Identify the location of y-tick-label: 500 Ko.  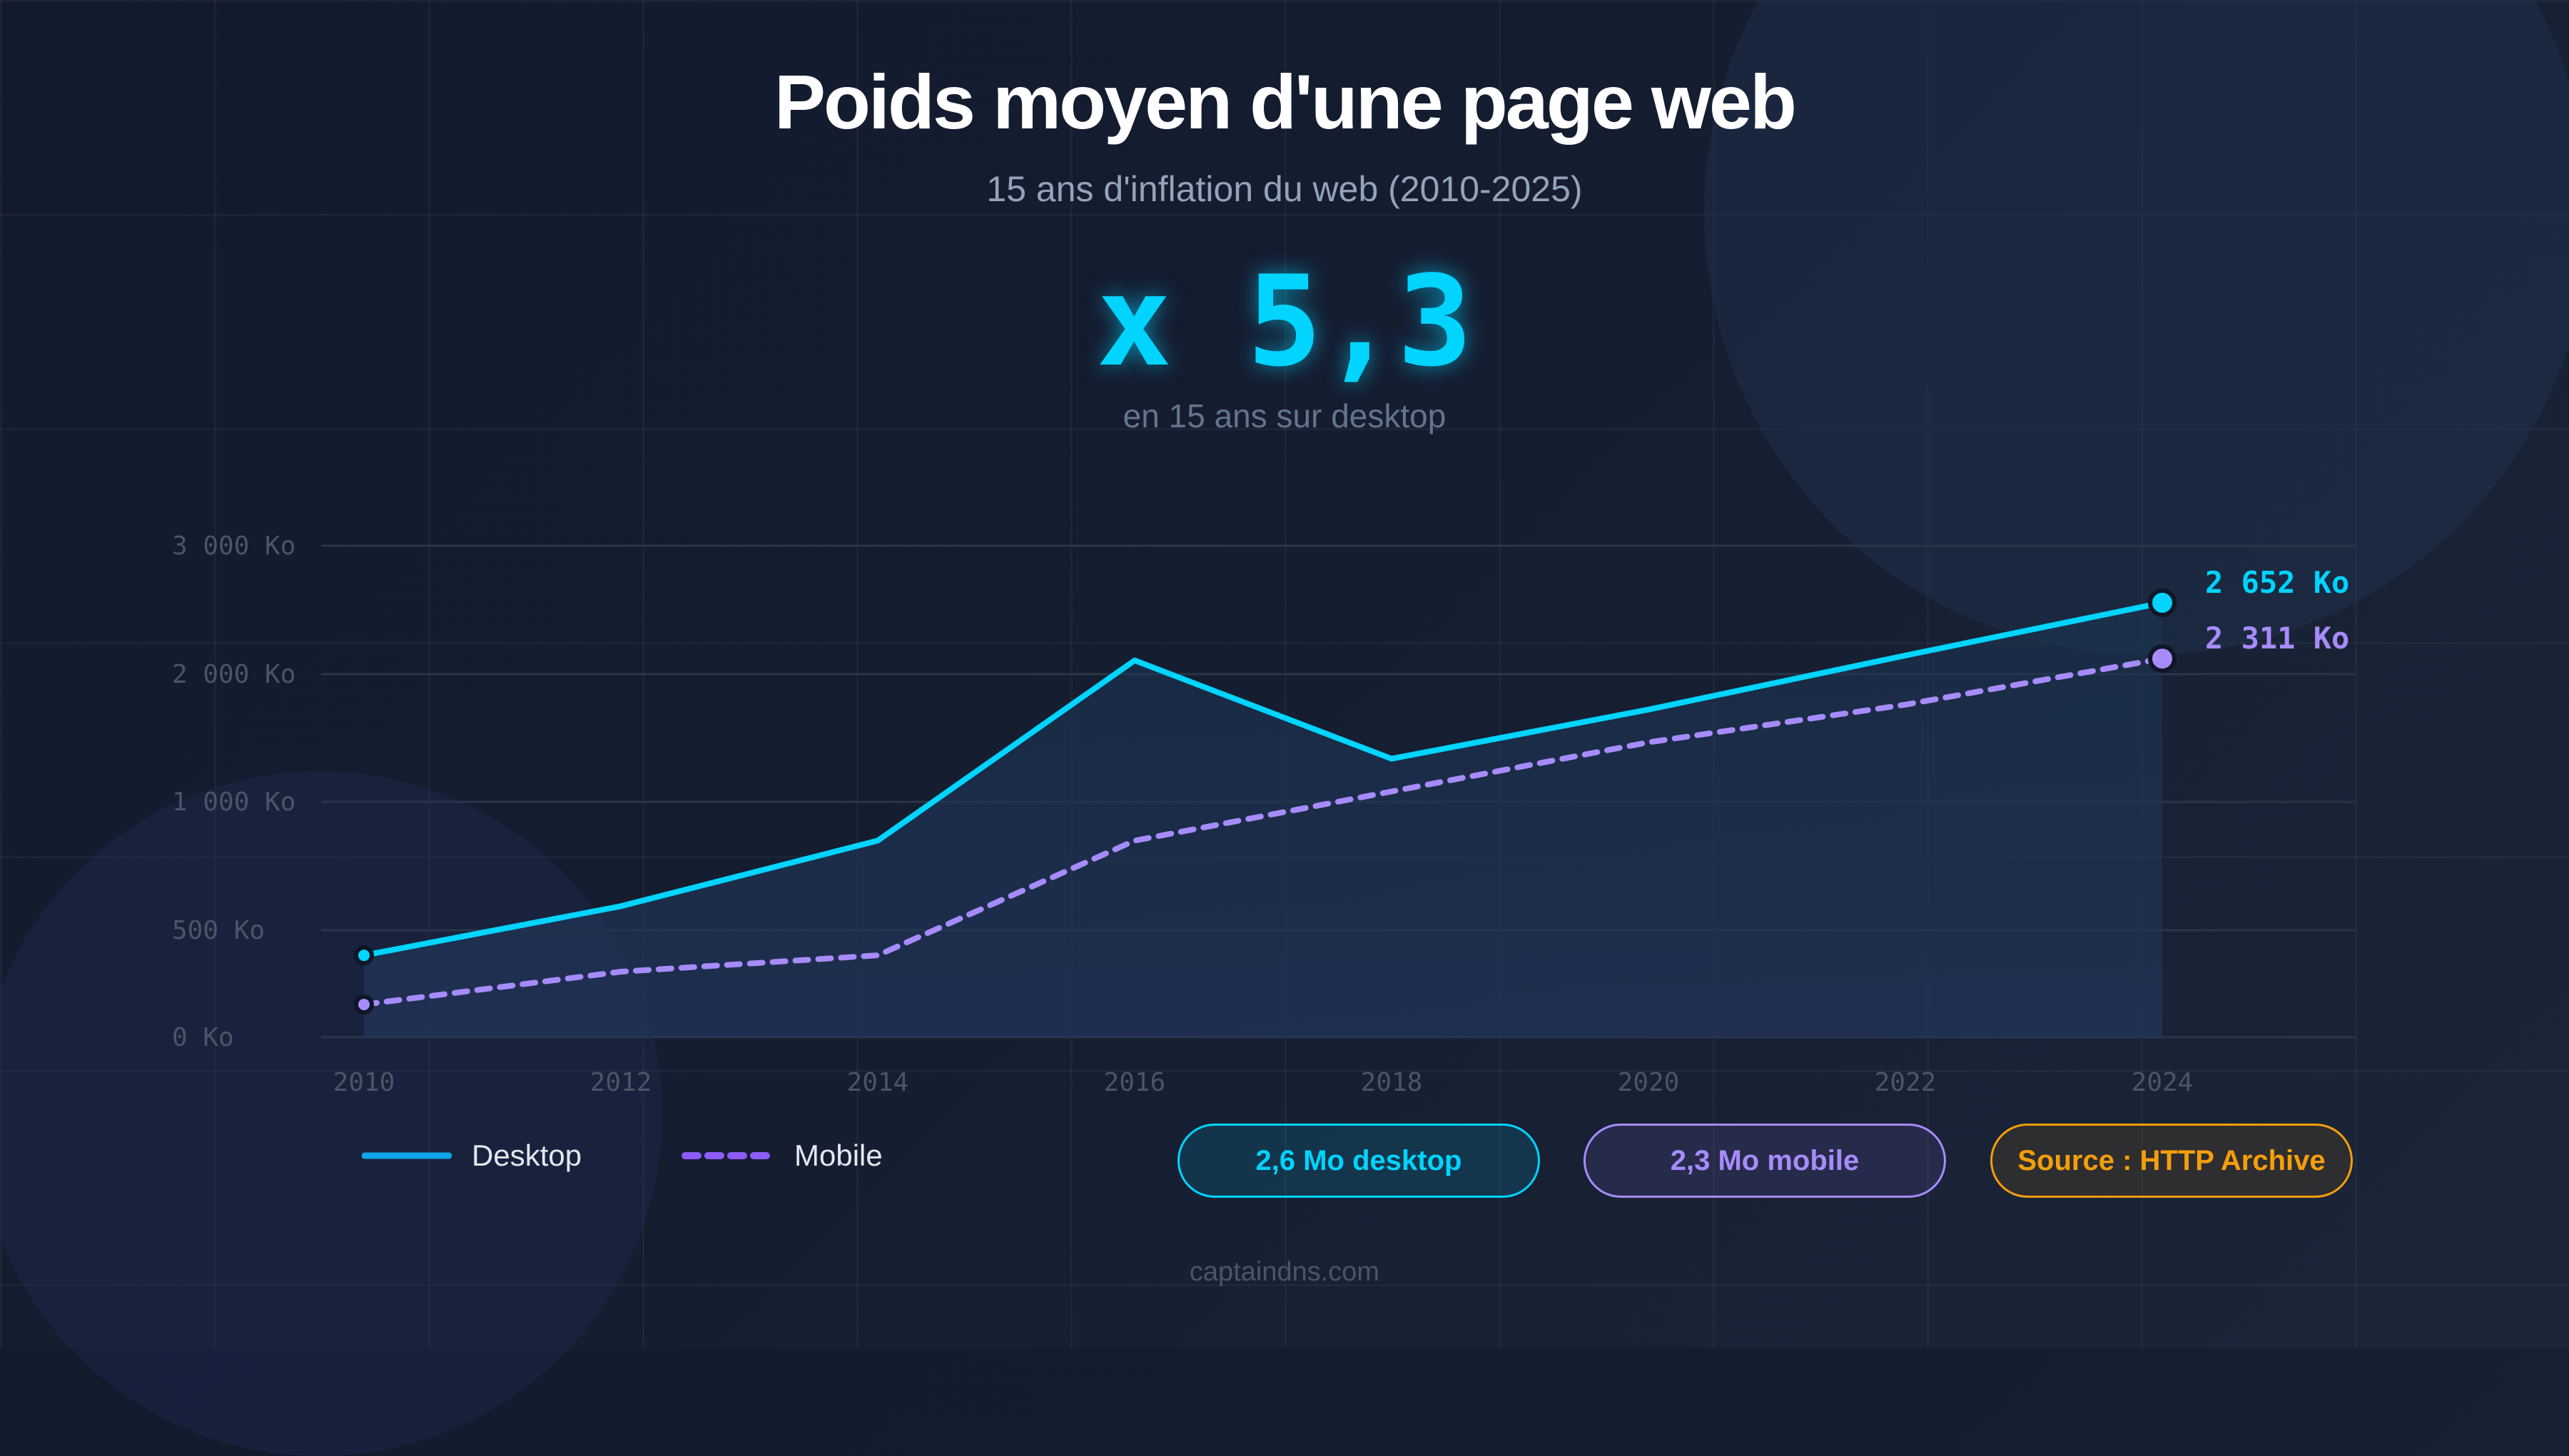
(218, 930).